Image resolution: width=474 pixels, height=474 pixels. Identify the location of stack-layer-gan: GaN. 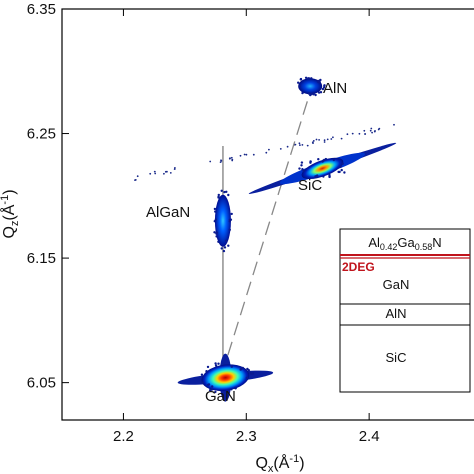
(396, 284).